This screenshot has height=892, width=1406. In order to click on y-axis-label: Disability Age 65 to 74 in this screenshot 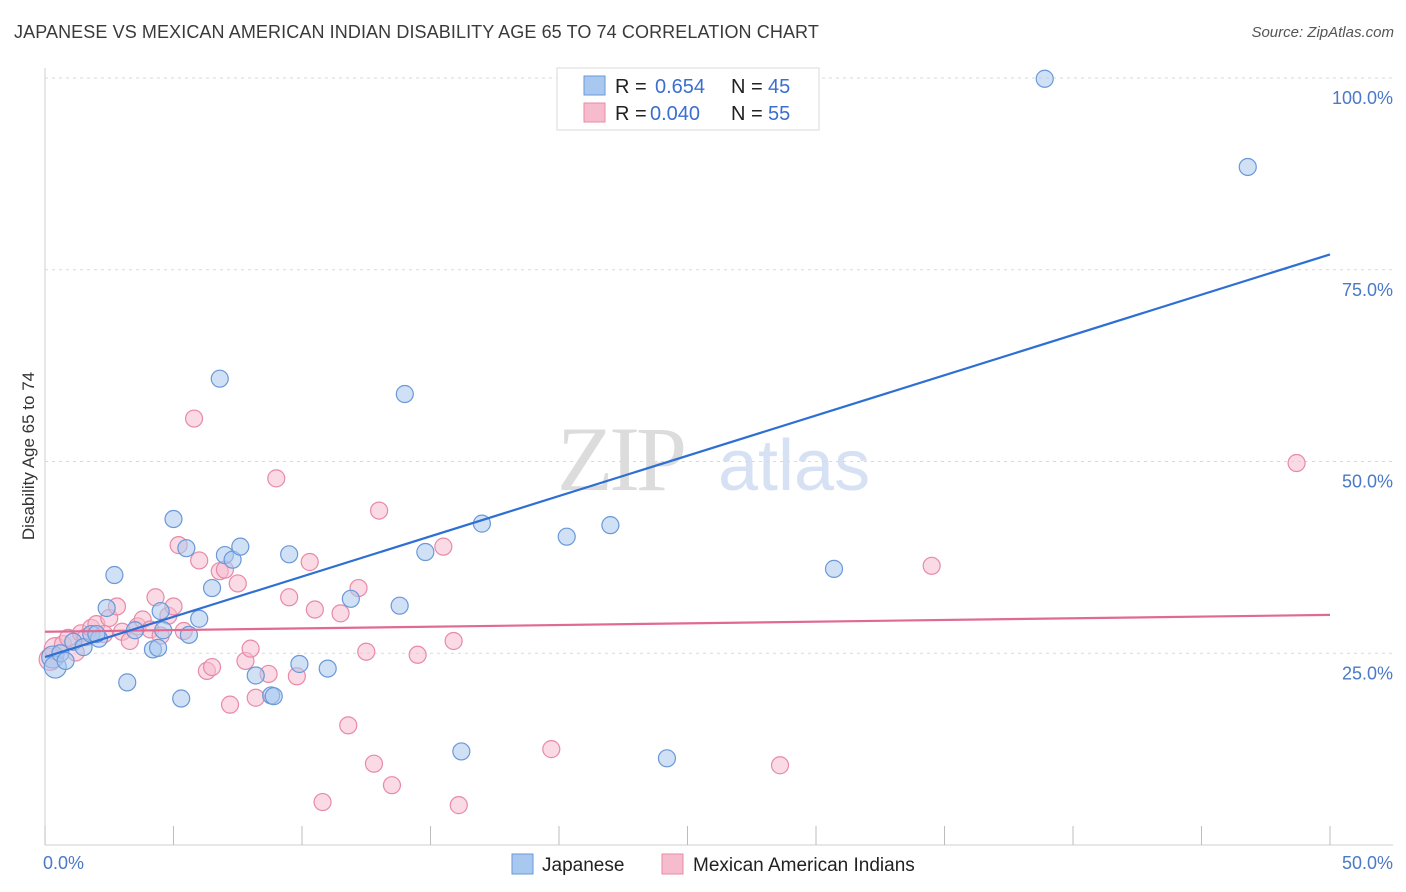, I will do `click(28, 456)`.